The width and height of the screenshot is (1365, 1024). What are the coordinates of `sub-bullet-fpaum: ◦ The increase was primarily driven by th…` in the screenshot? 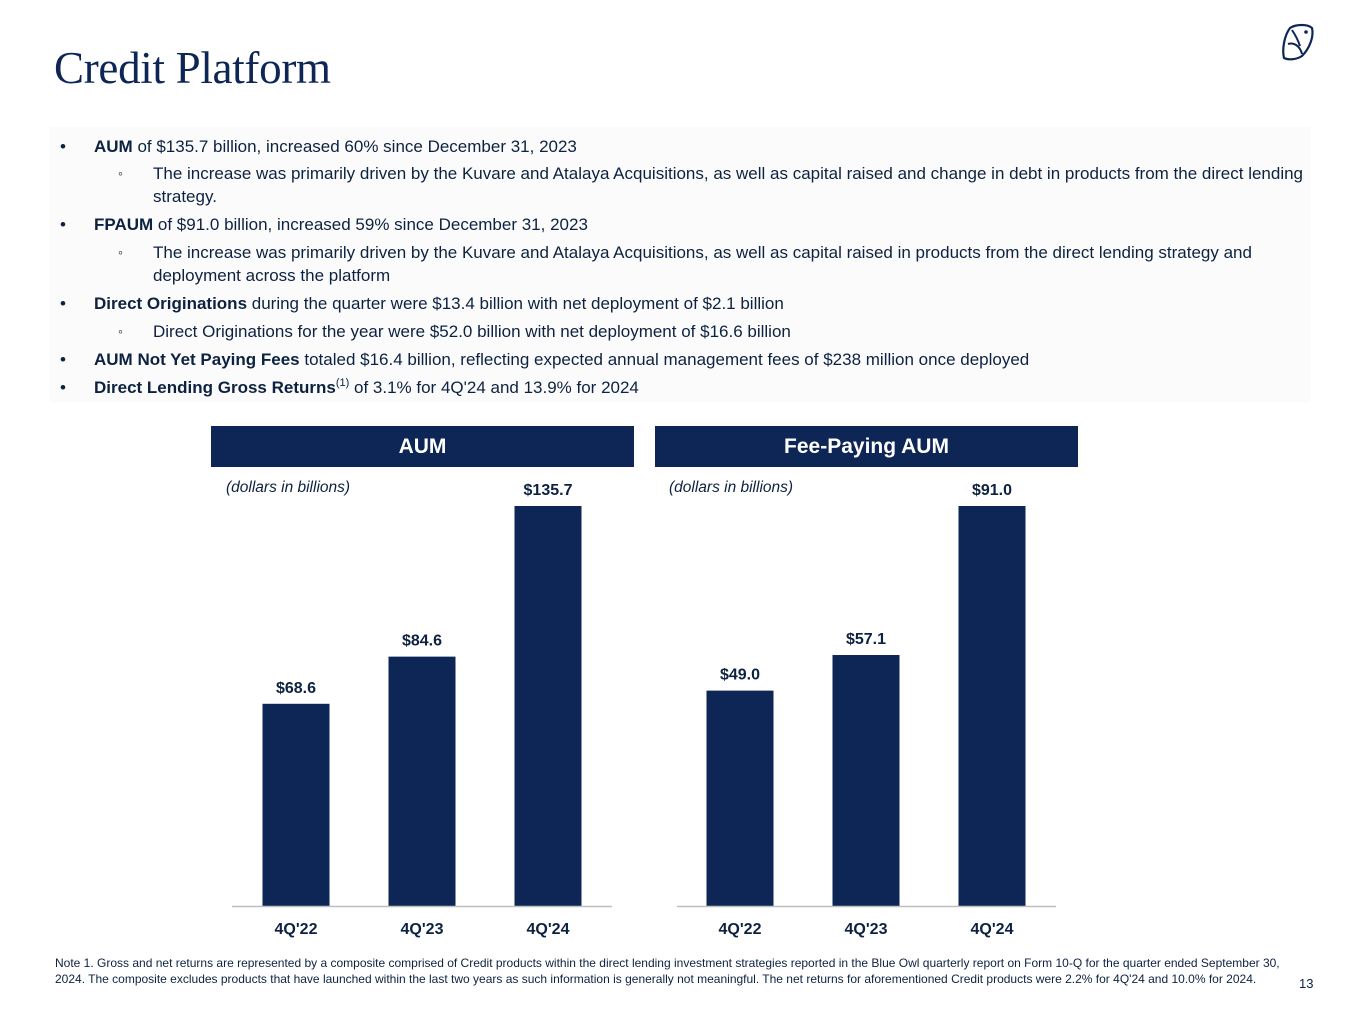 It's located at (710, 264).